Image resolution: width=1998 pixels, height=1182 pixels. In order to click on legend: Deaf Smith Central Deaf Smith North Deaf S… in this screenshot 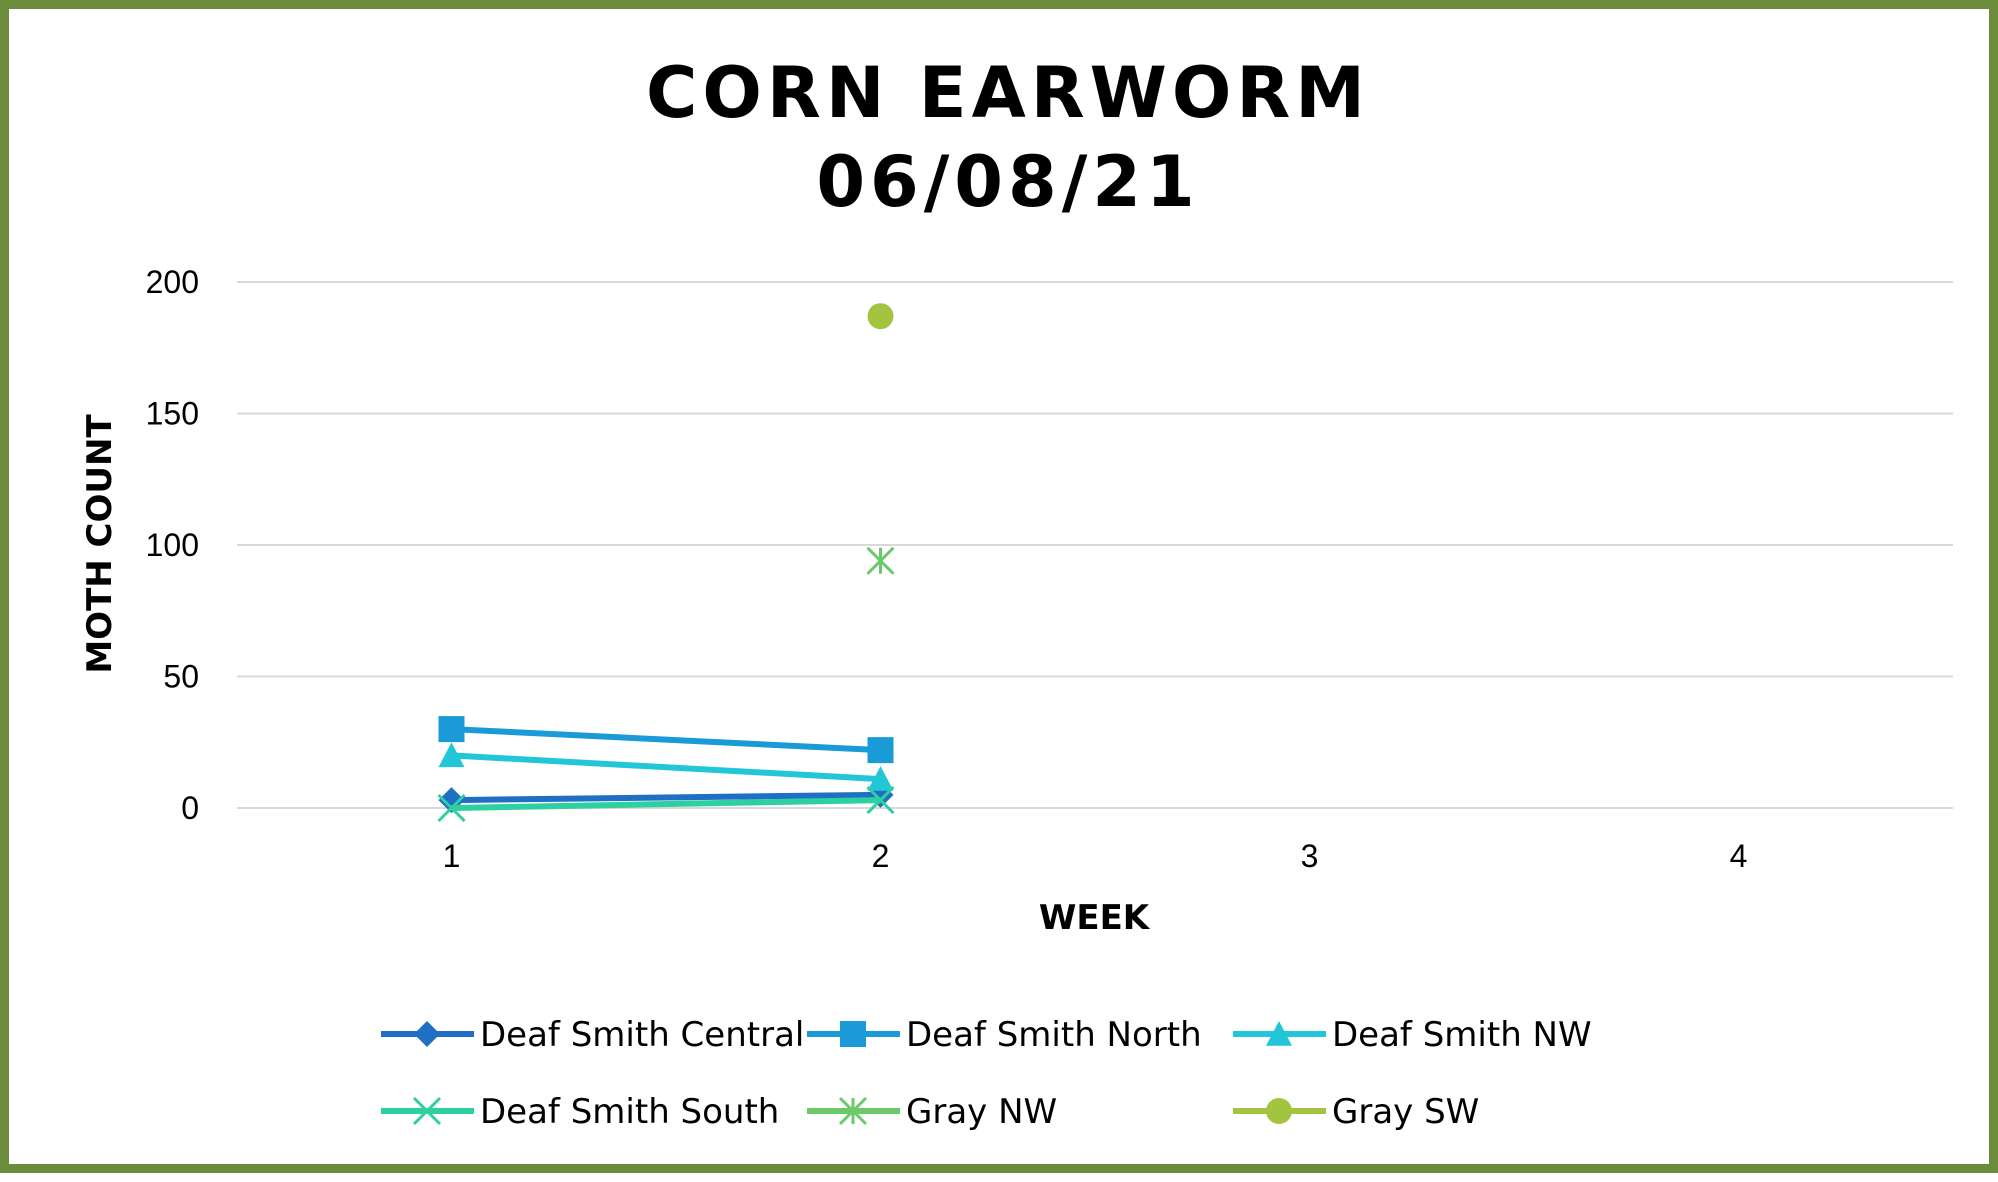, I will do `click(986, 1073)`.